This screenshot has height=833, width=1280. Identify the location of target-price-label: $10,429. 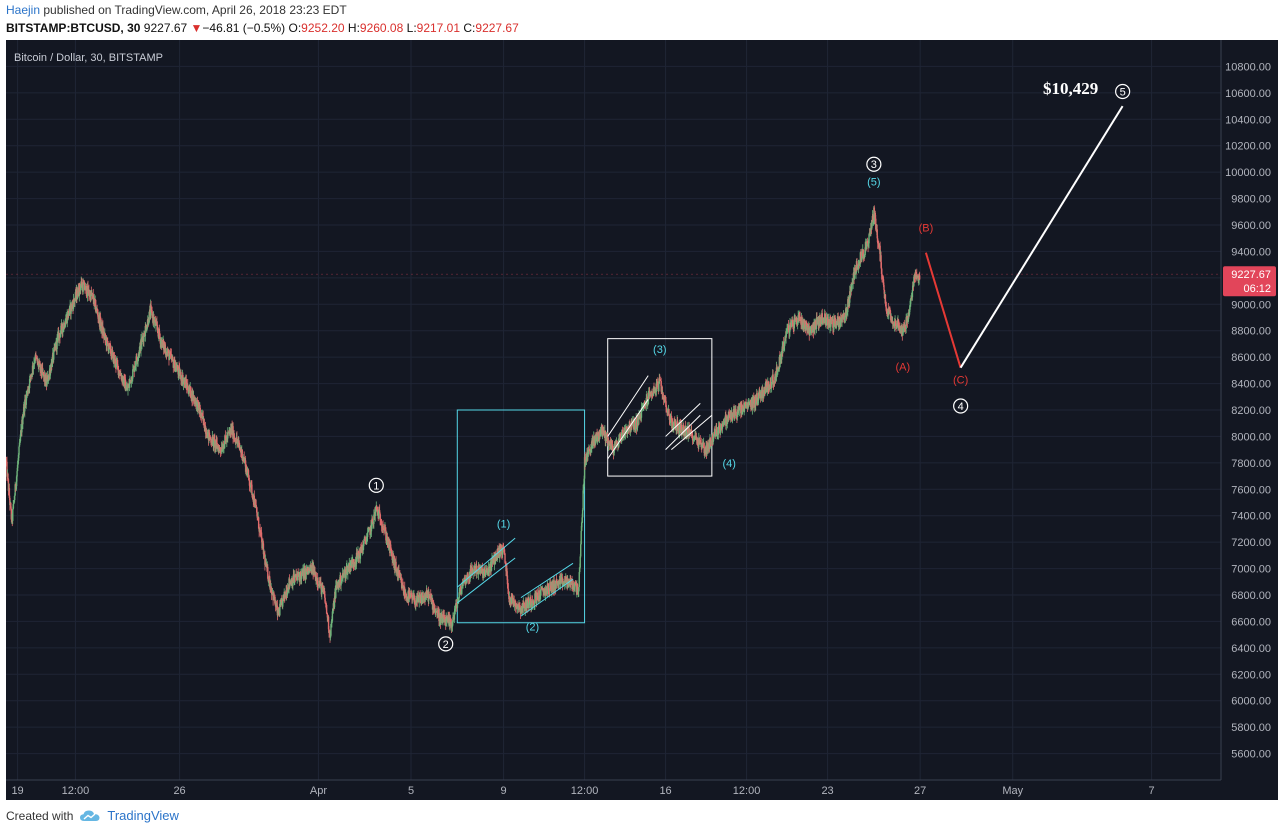
(1070, 88).